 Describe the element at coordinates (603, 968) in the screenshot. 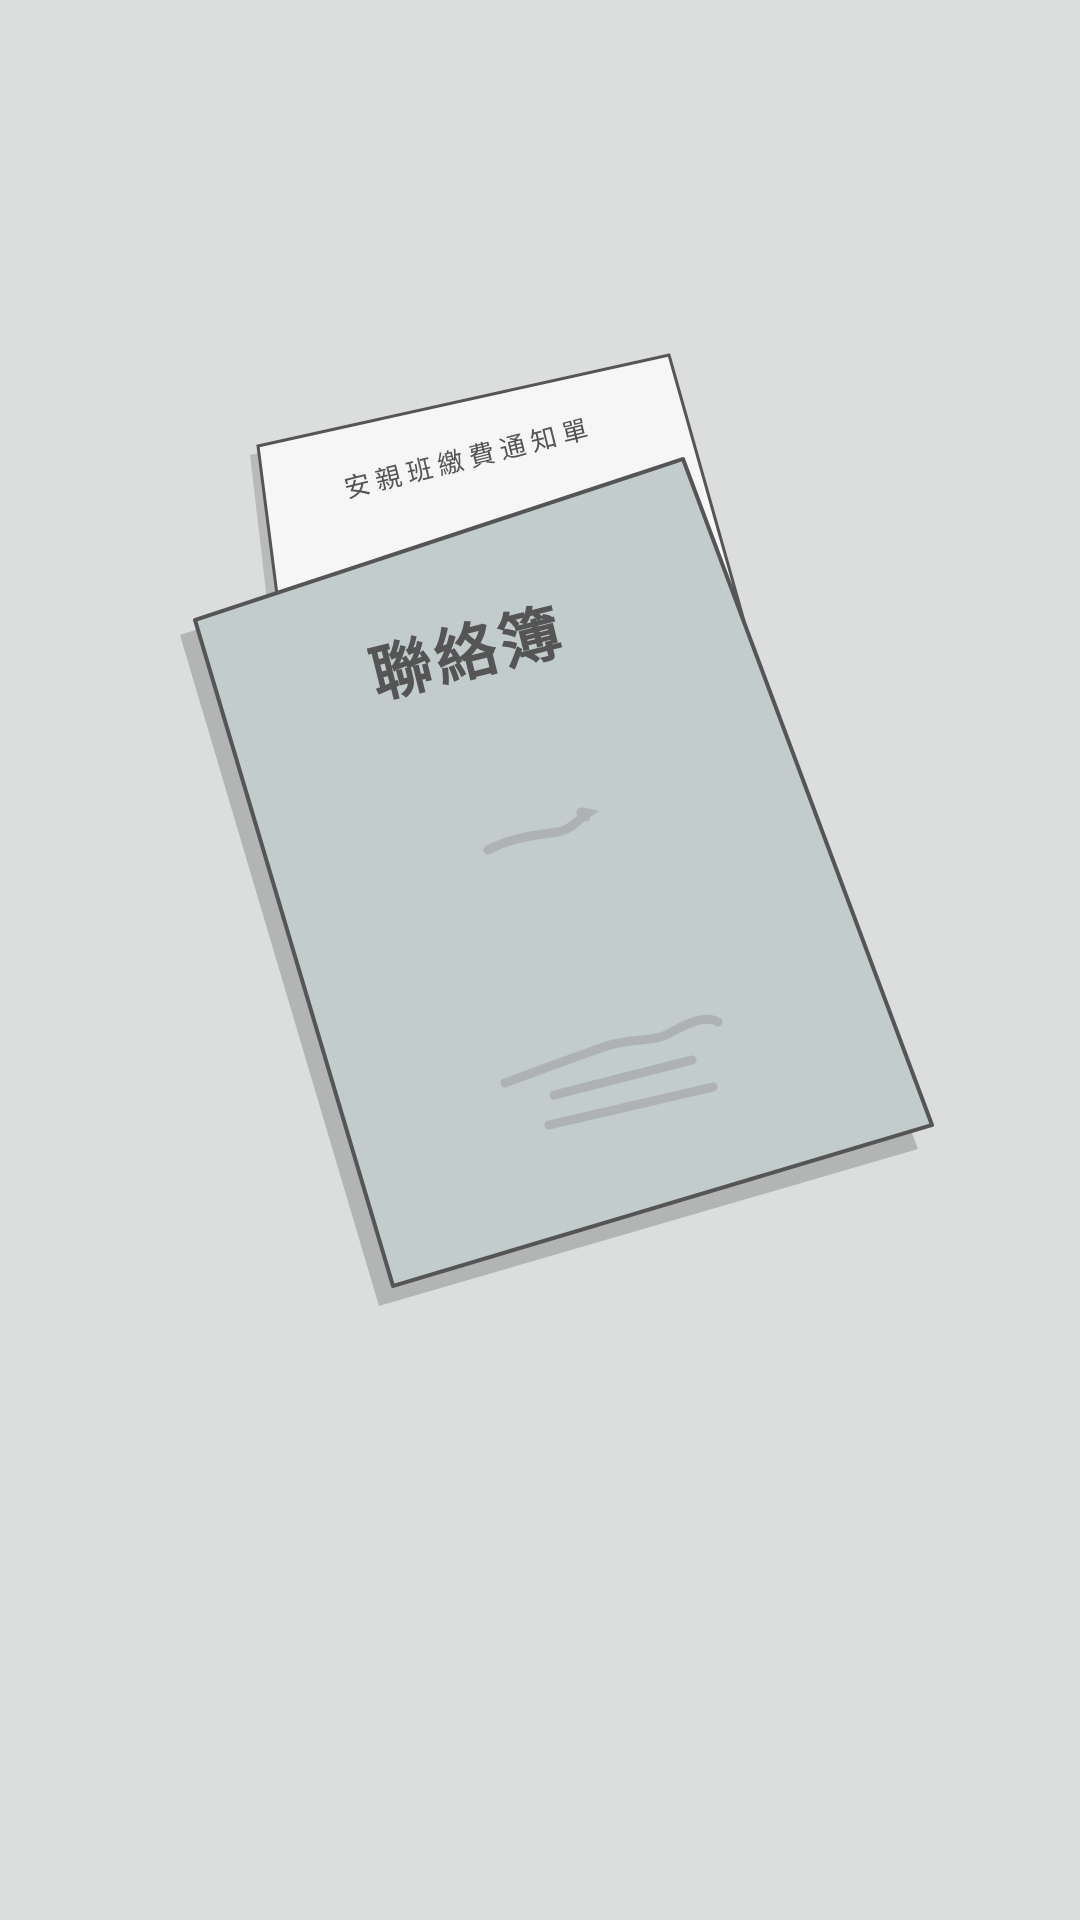

I see `cover-scribbles` at that location.